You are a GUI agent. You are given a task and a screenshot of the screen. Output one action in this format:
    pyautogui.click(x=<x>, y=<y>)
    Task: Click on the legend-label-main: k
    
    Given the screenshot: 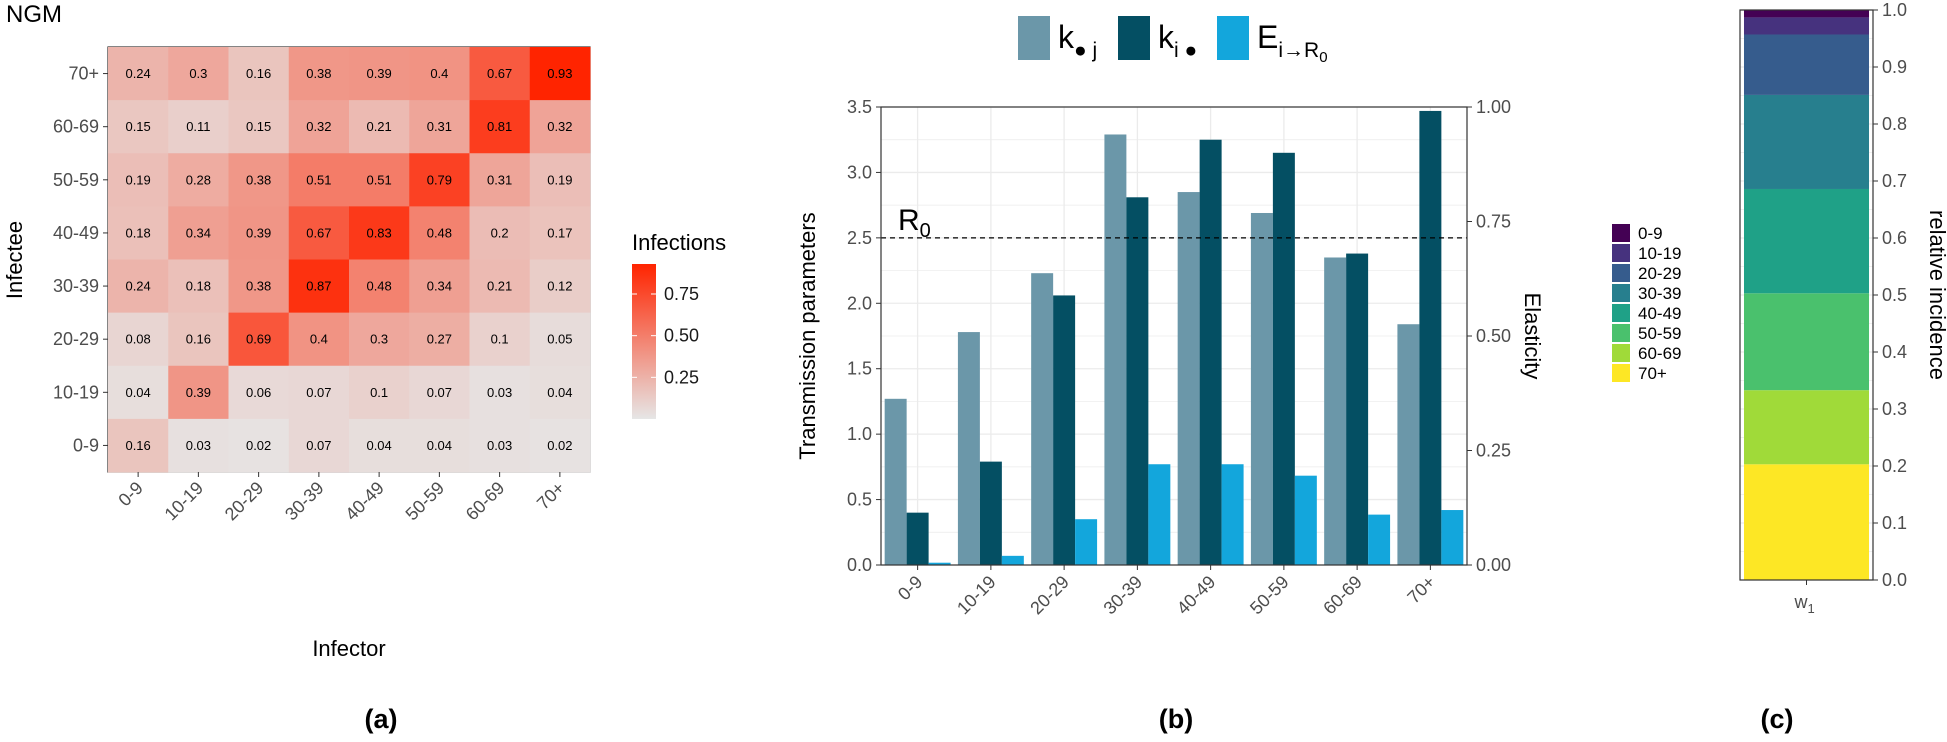 What is the action you would take?
    pyautogui.click(x=1066, y=37)
    